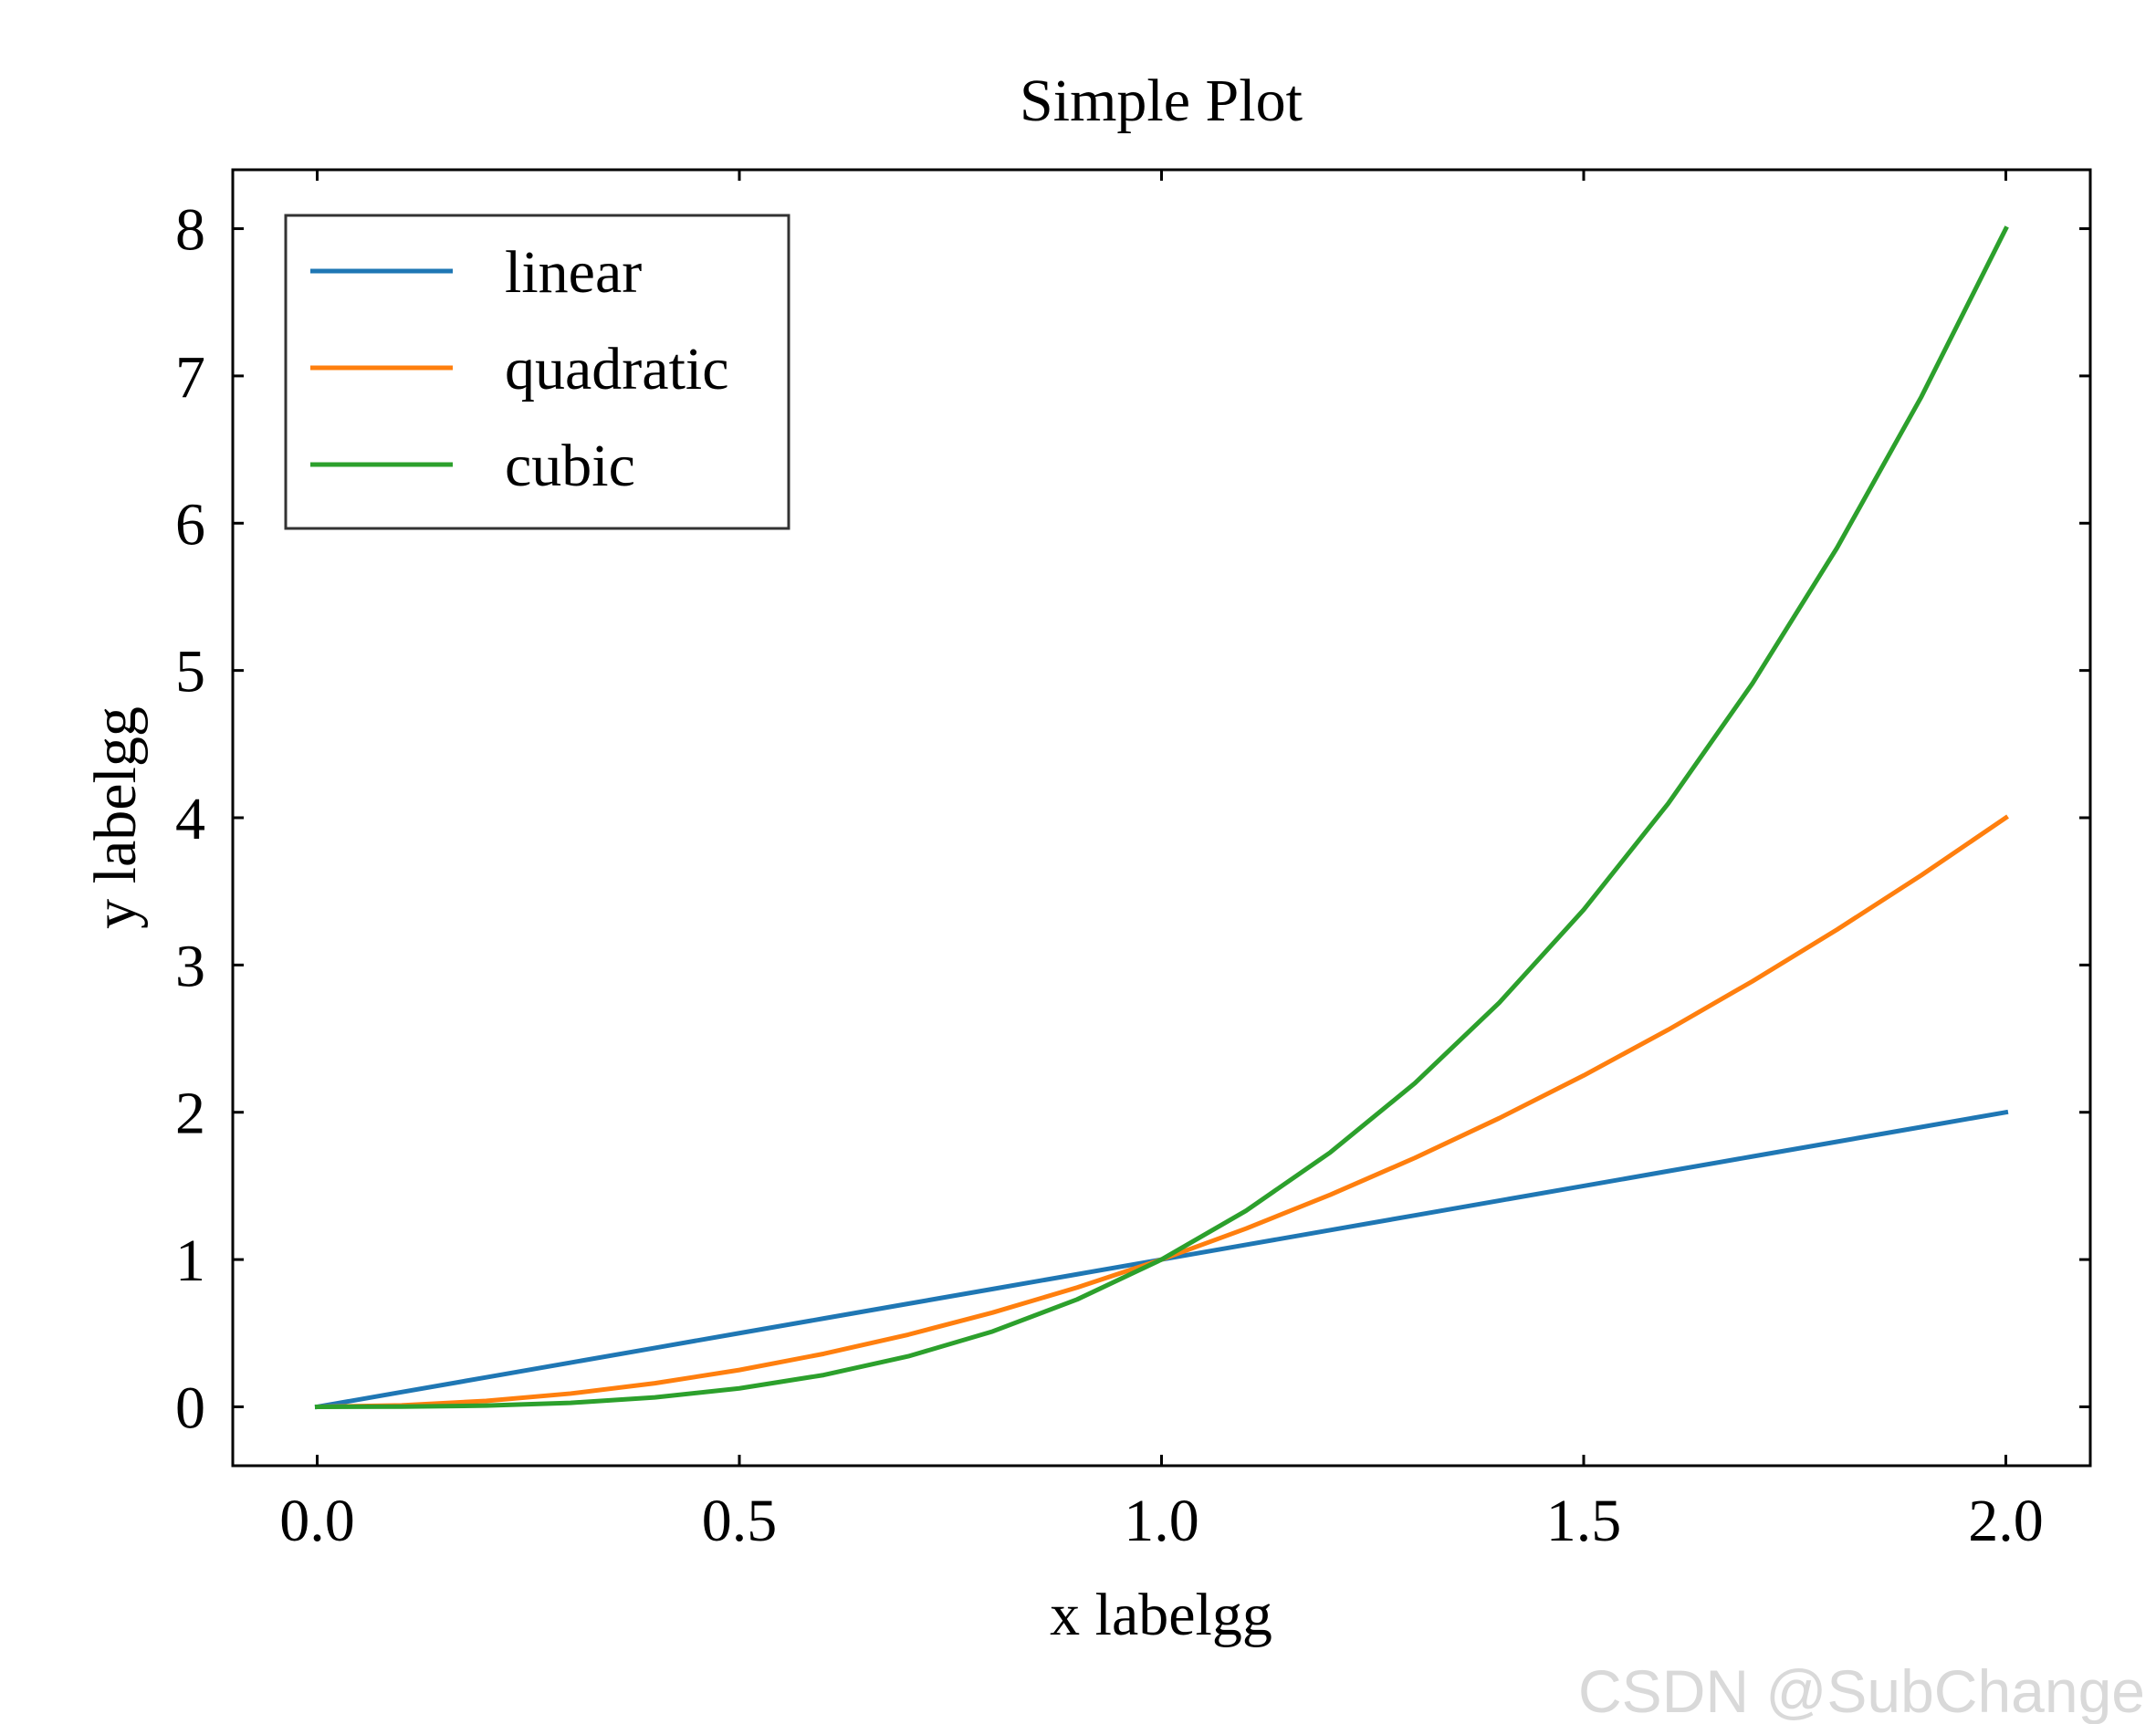 The width and height of the screenshot is (2156, 1724). What do you see at coordinates (190, 1407) in the screenshot?
I see `y-tick-label: 0` at bounding box center [190, 1407].